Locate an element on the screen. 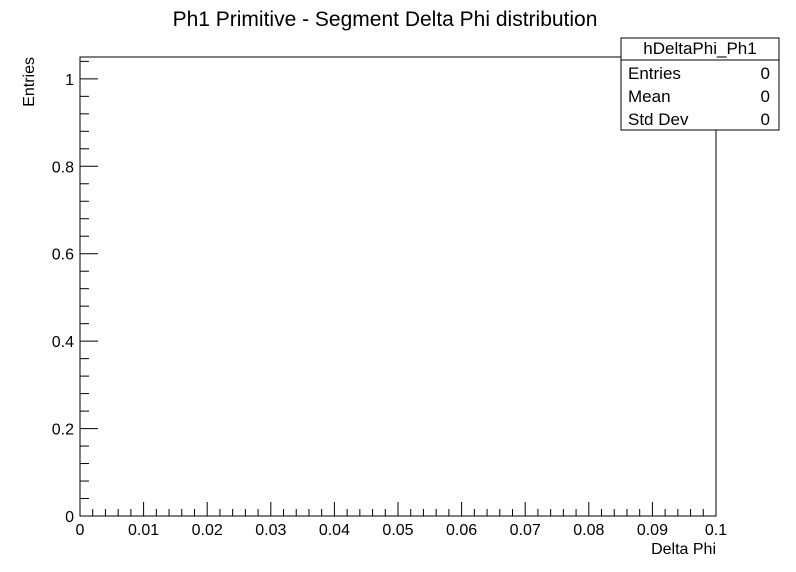 This screenshot has width=796, height=572. y-tick-label: 0 is located at coordinates (69, 517).